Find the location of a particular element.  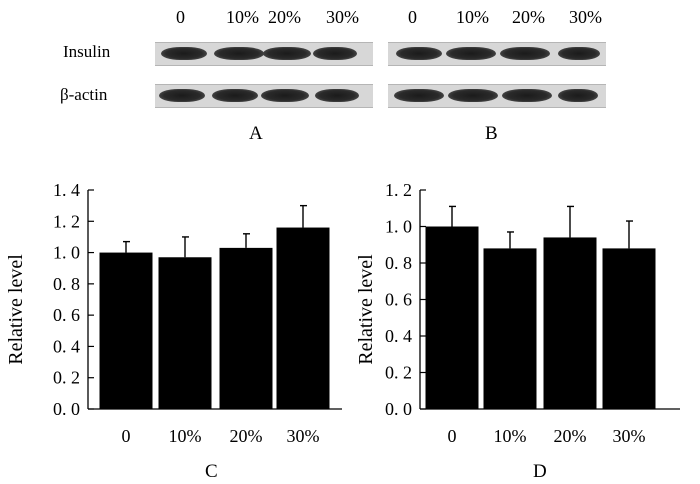

insulin-blot-strip-a is located at coordinates (264, 54).